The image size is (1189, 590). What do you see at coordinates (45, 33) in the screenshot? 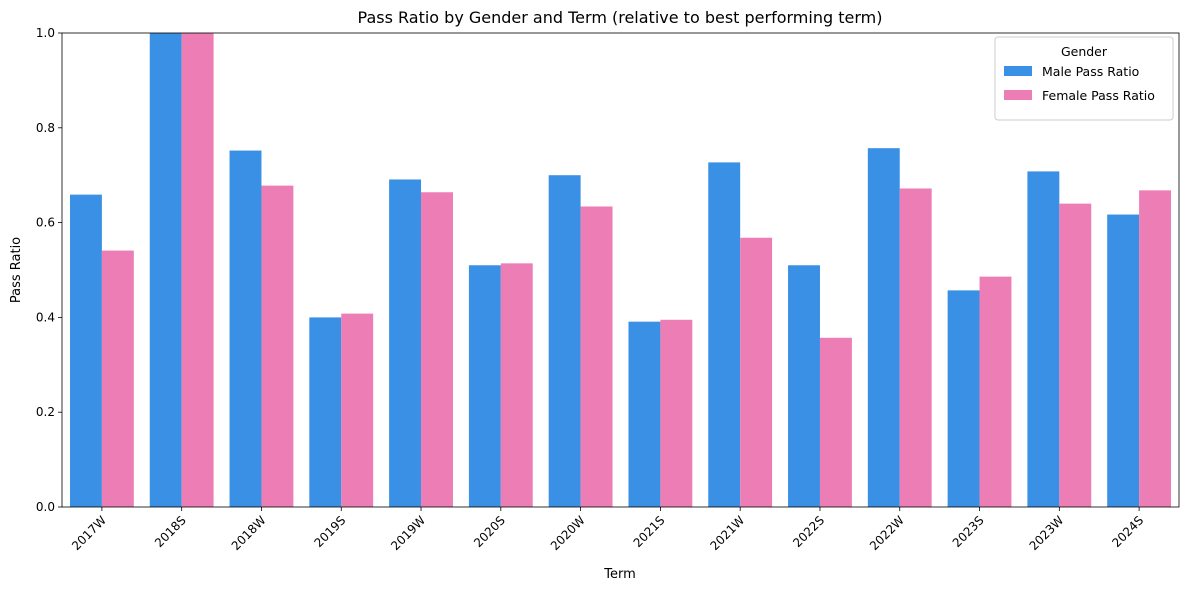
I see `y-tick-label: 1.0` at bounding box center [45, 33].